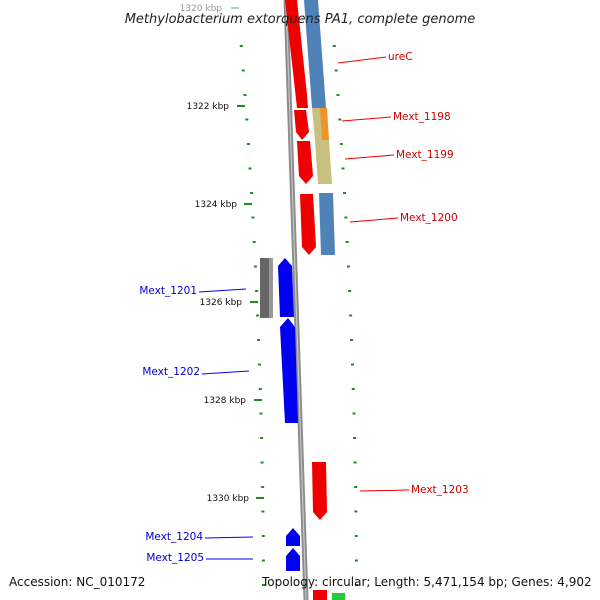  I want to click on tick-1322: 1322 kbp, so click(216, 107).